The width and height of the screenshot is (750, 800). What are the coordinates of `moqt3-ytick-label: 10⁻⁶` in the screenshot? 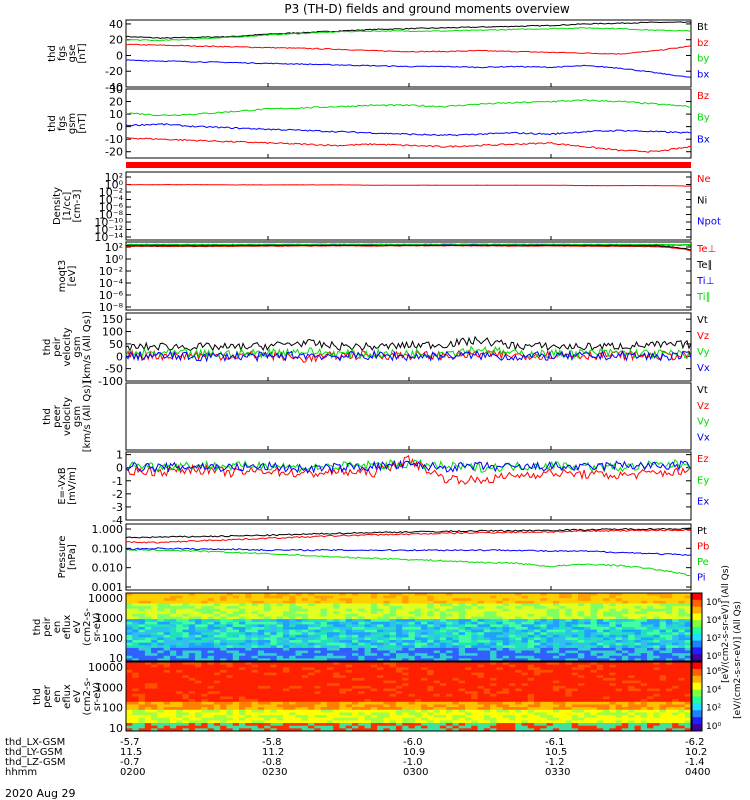 It's located at (111, 295).